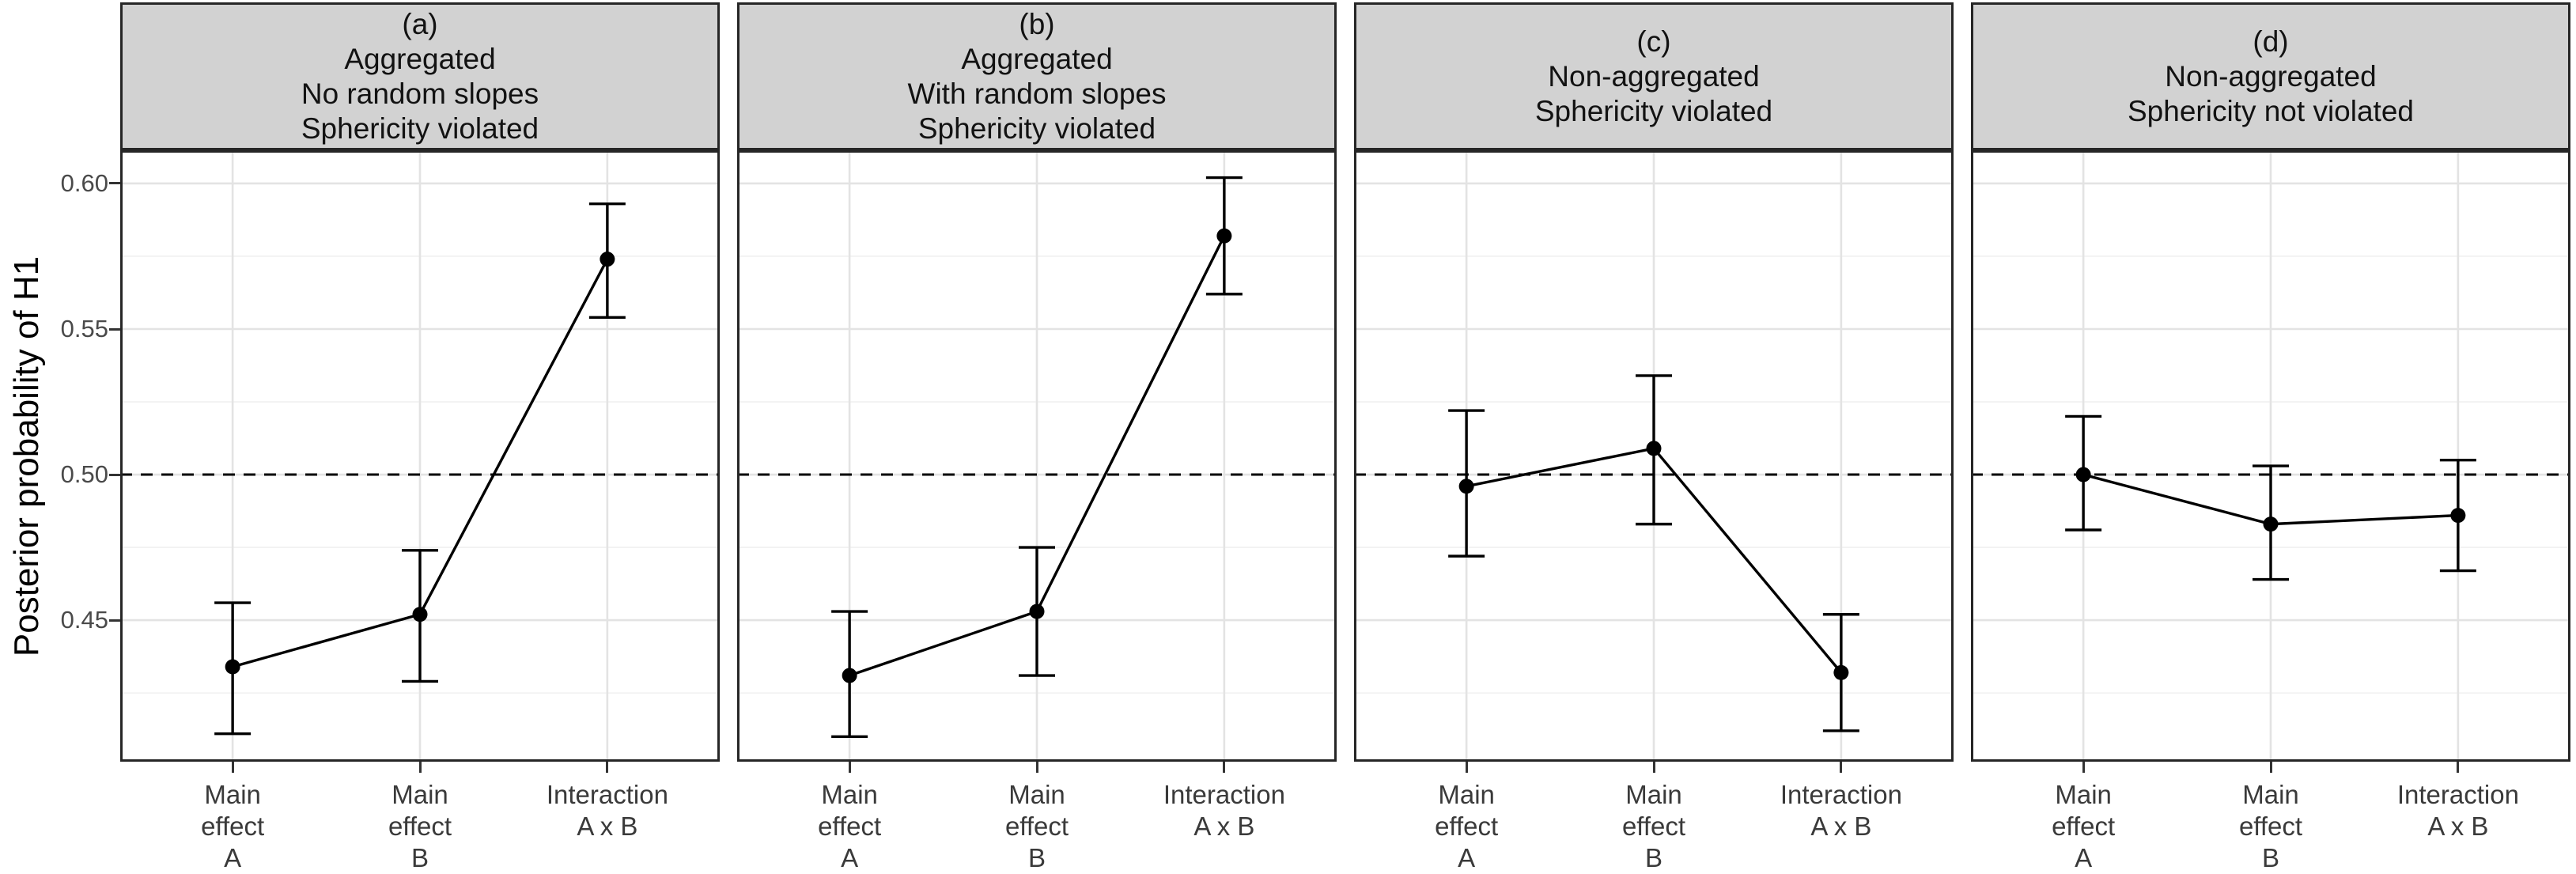 This screenshot has width=2576, height=874. I want to click on y-tick-label: 0.55, so click(84, 328).